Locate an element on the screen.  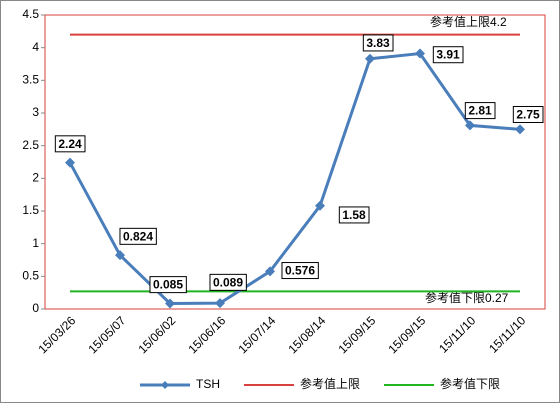
data-label-text: 0.085 is located at coordinates (168, 285).